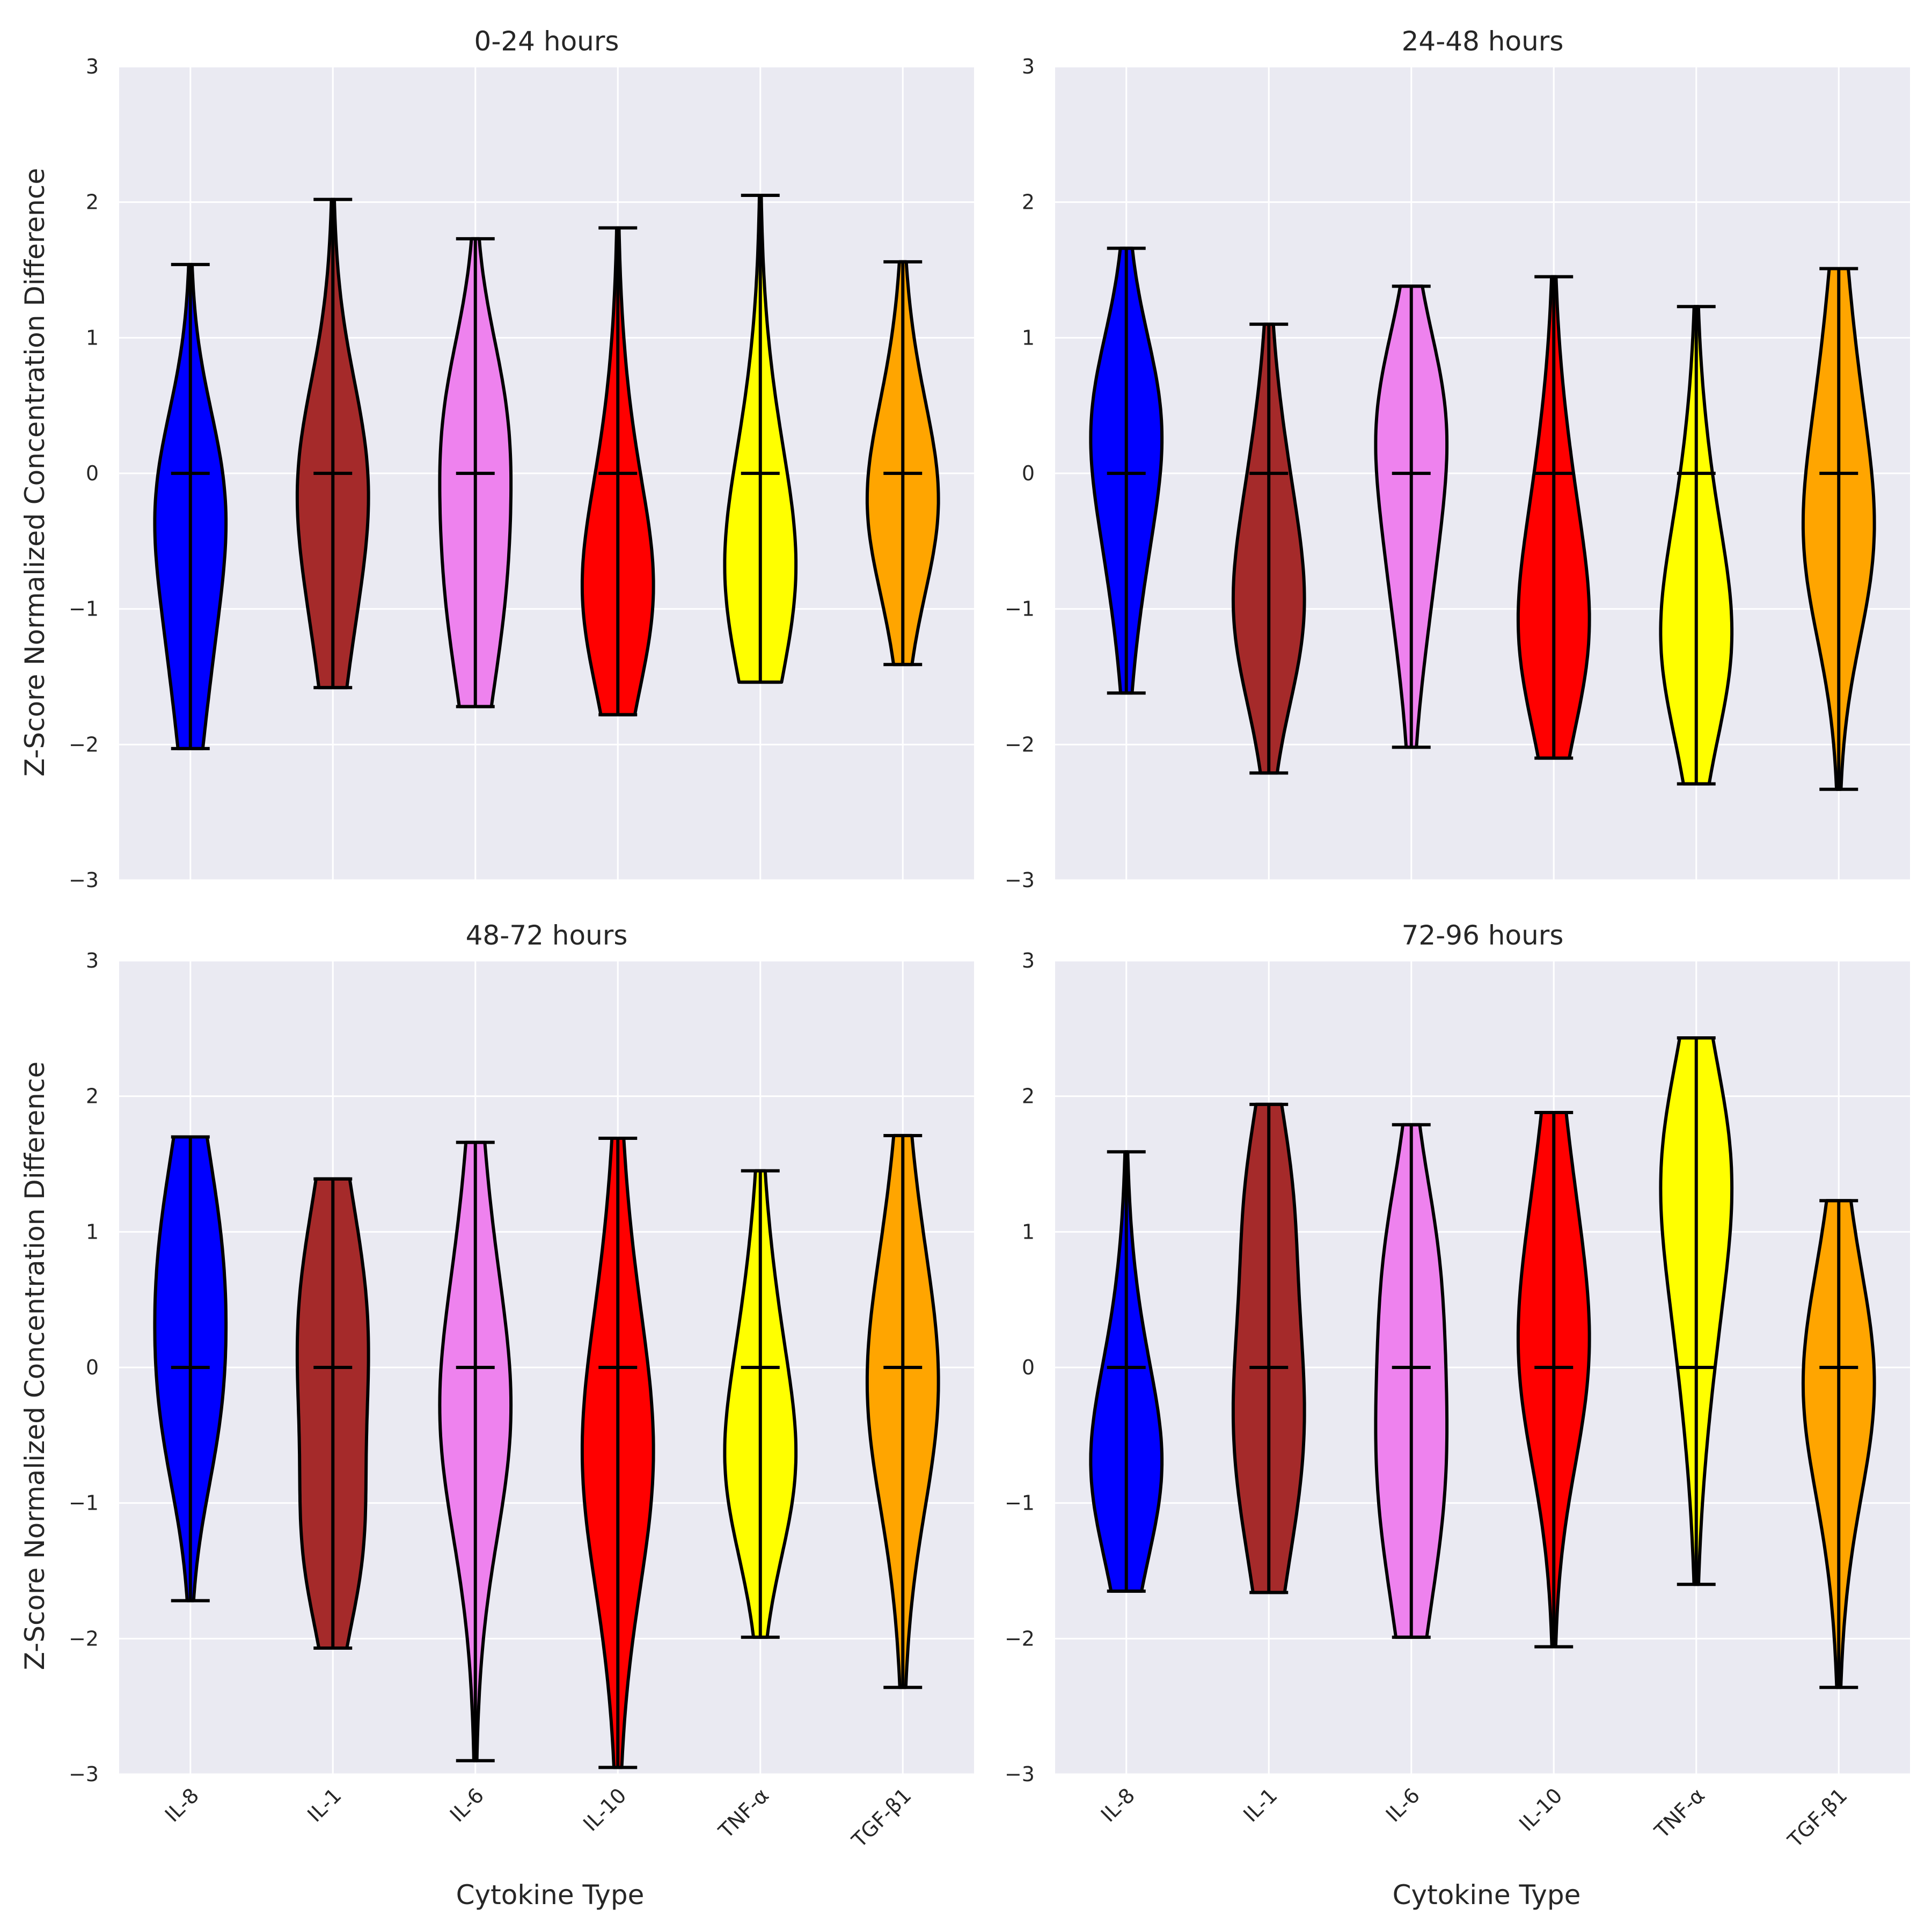  Describe the element at coordinates (1487, 1895) in the screenshot. I see `xlabel-right: Cytokine Type` at that location.